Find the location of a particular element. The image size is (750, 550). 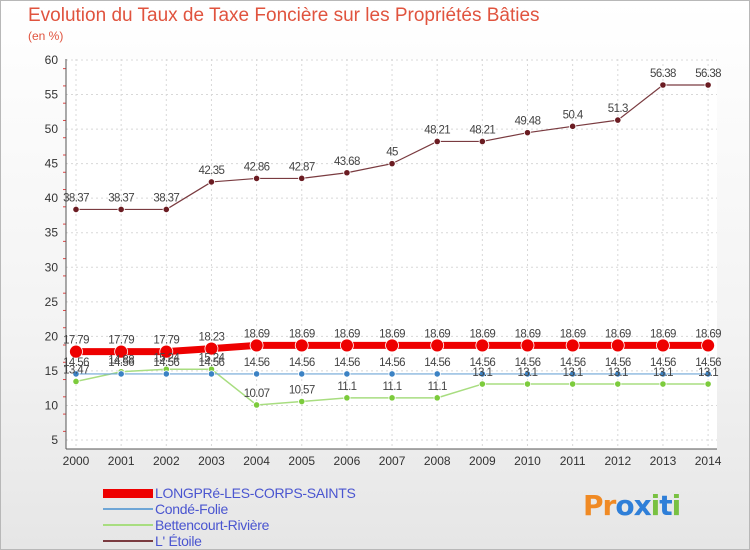

x-tick-label: 2010 is located at coordinates (527, 461).